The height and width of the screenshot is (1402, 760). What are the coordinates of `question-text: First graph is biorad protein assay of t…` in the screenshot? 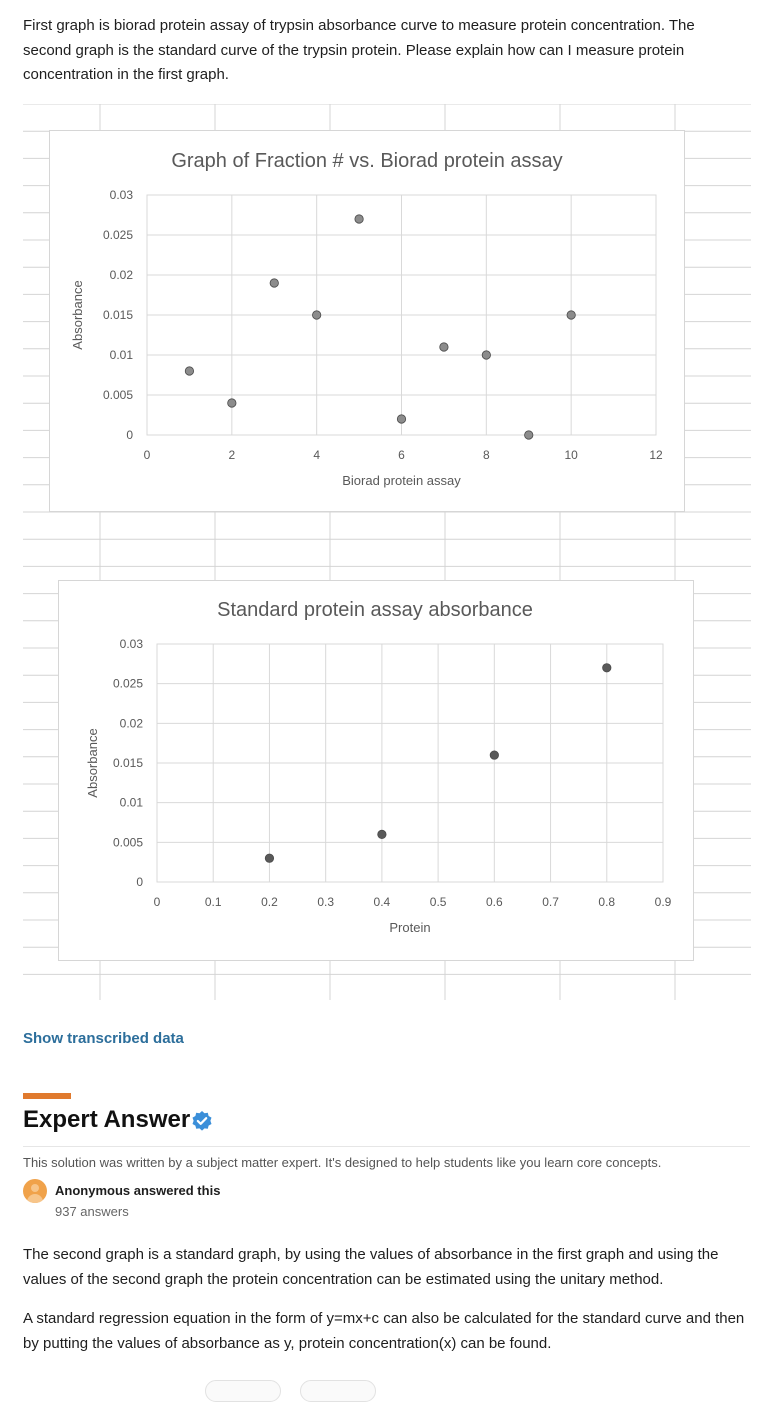 It's located at (359, 50).